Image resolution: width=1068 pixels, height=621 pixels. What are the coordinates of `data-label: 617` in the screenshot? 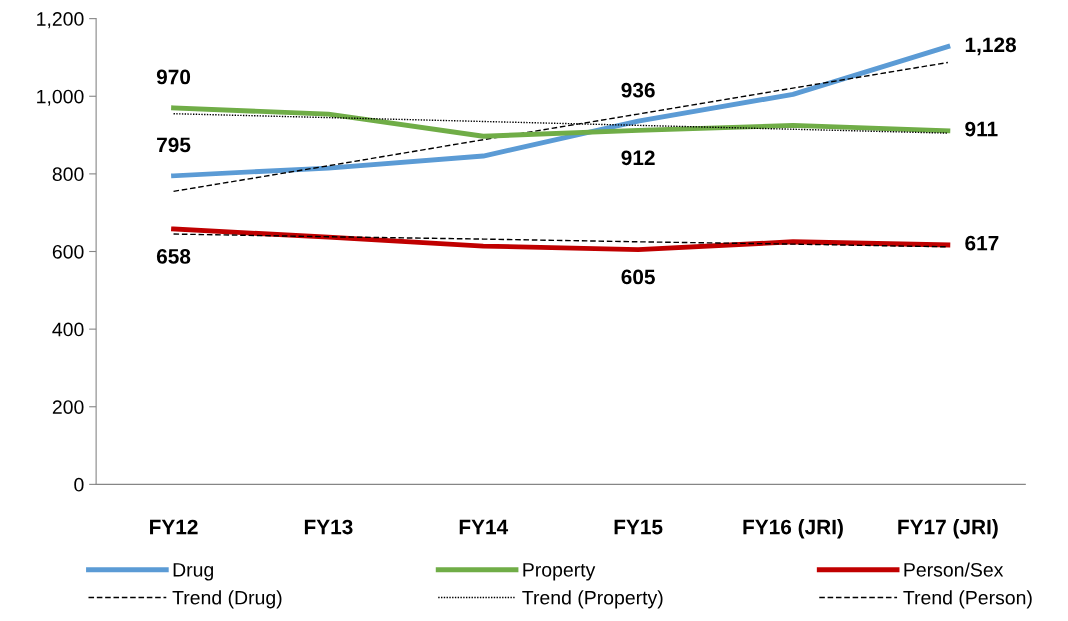 It's located at (982, 243).